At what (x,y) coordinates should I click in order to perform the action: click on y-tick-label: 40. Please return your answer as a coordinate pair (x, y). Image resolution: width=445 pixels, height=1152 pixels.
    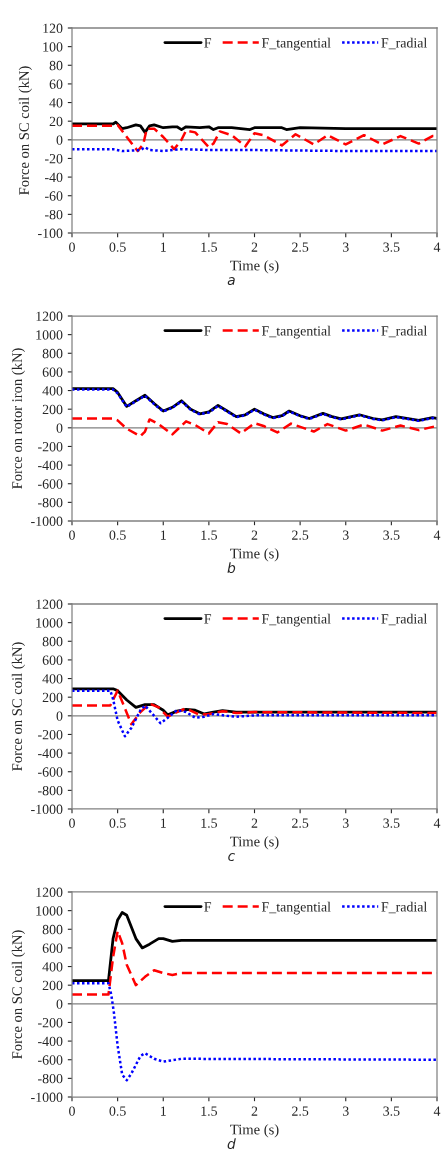
    Looking at the image, I should click on (56, 103).